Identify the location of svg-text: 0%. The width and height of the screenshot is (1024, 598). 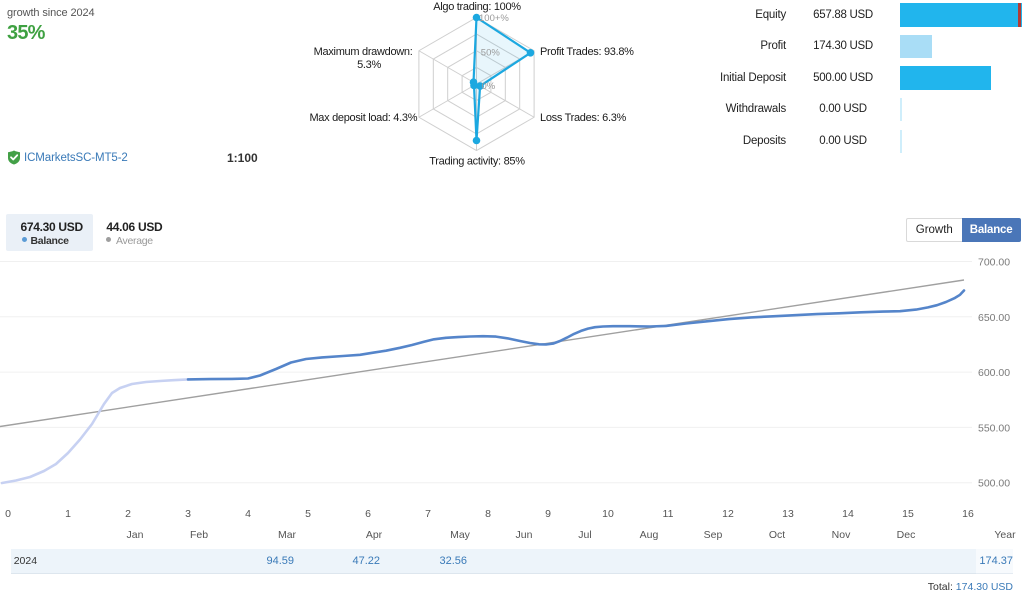
(489, 86).